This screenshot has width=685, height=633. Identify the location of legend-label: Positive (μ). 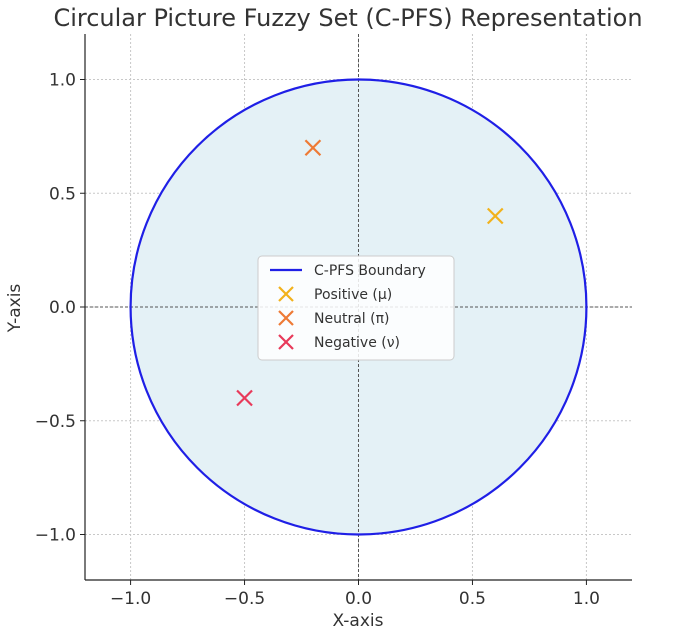
(353, 295).